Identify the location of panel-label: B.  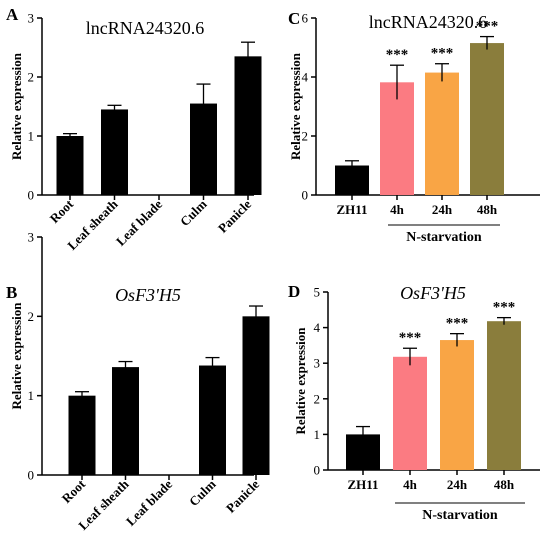
(11, 292).